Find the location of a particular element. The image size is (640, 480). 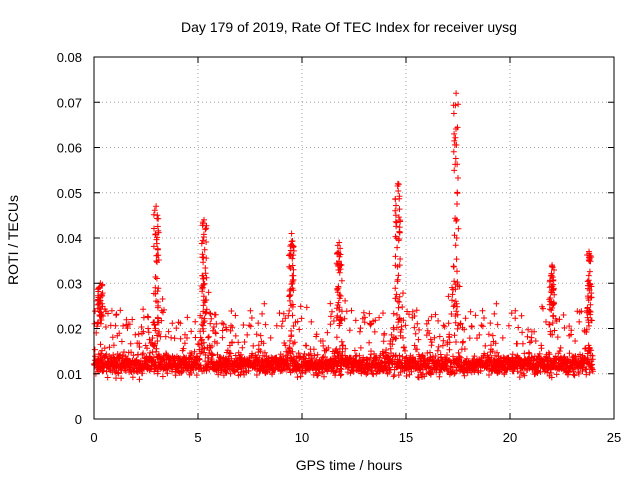

y-tick-label: 0.07 is located at coordinates (69, 102).